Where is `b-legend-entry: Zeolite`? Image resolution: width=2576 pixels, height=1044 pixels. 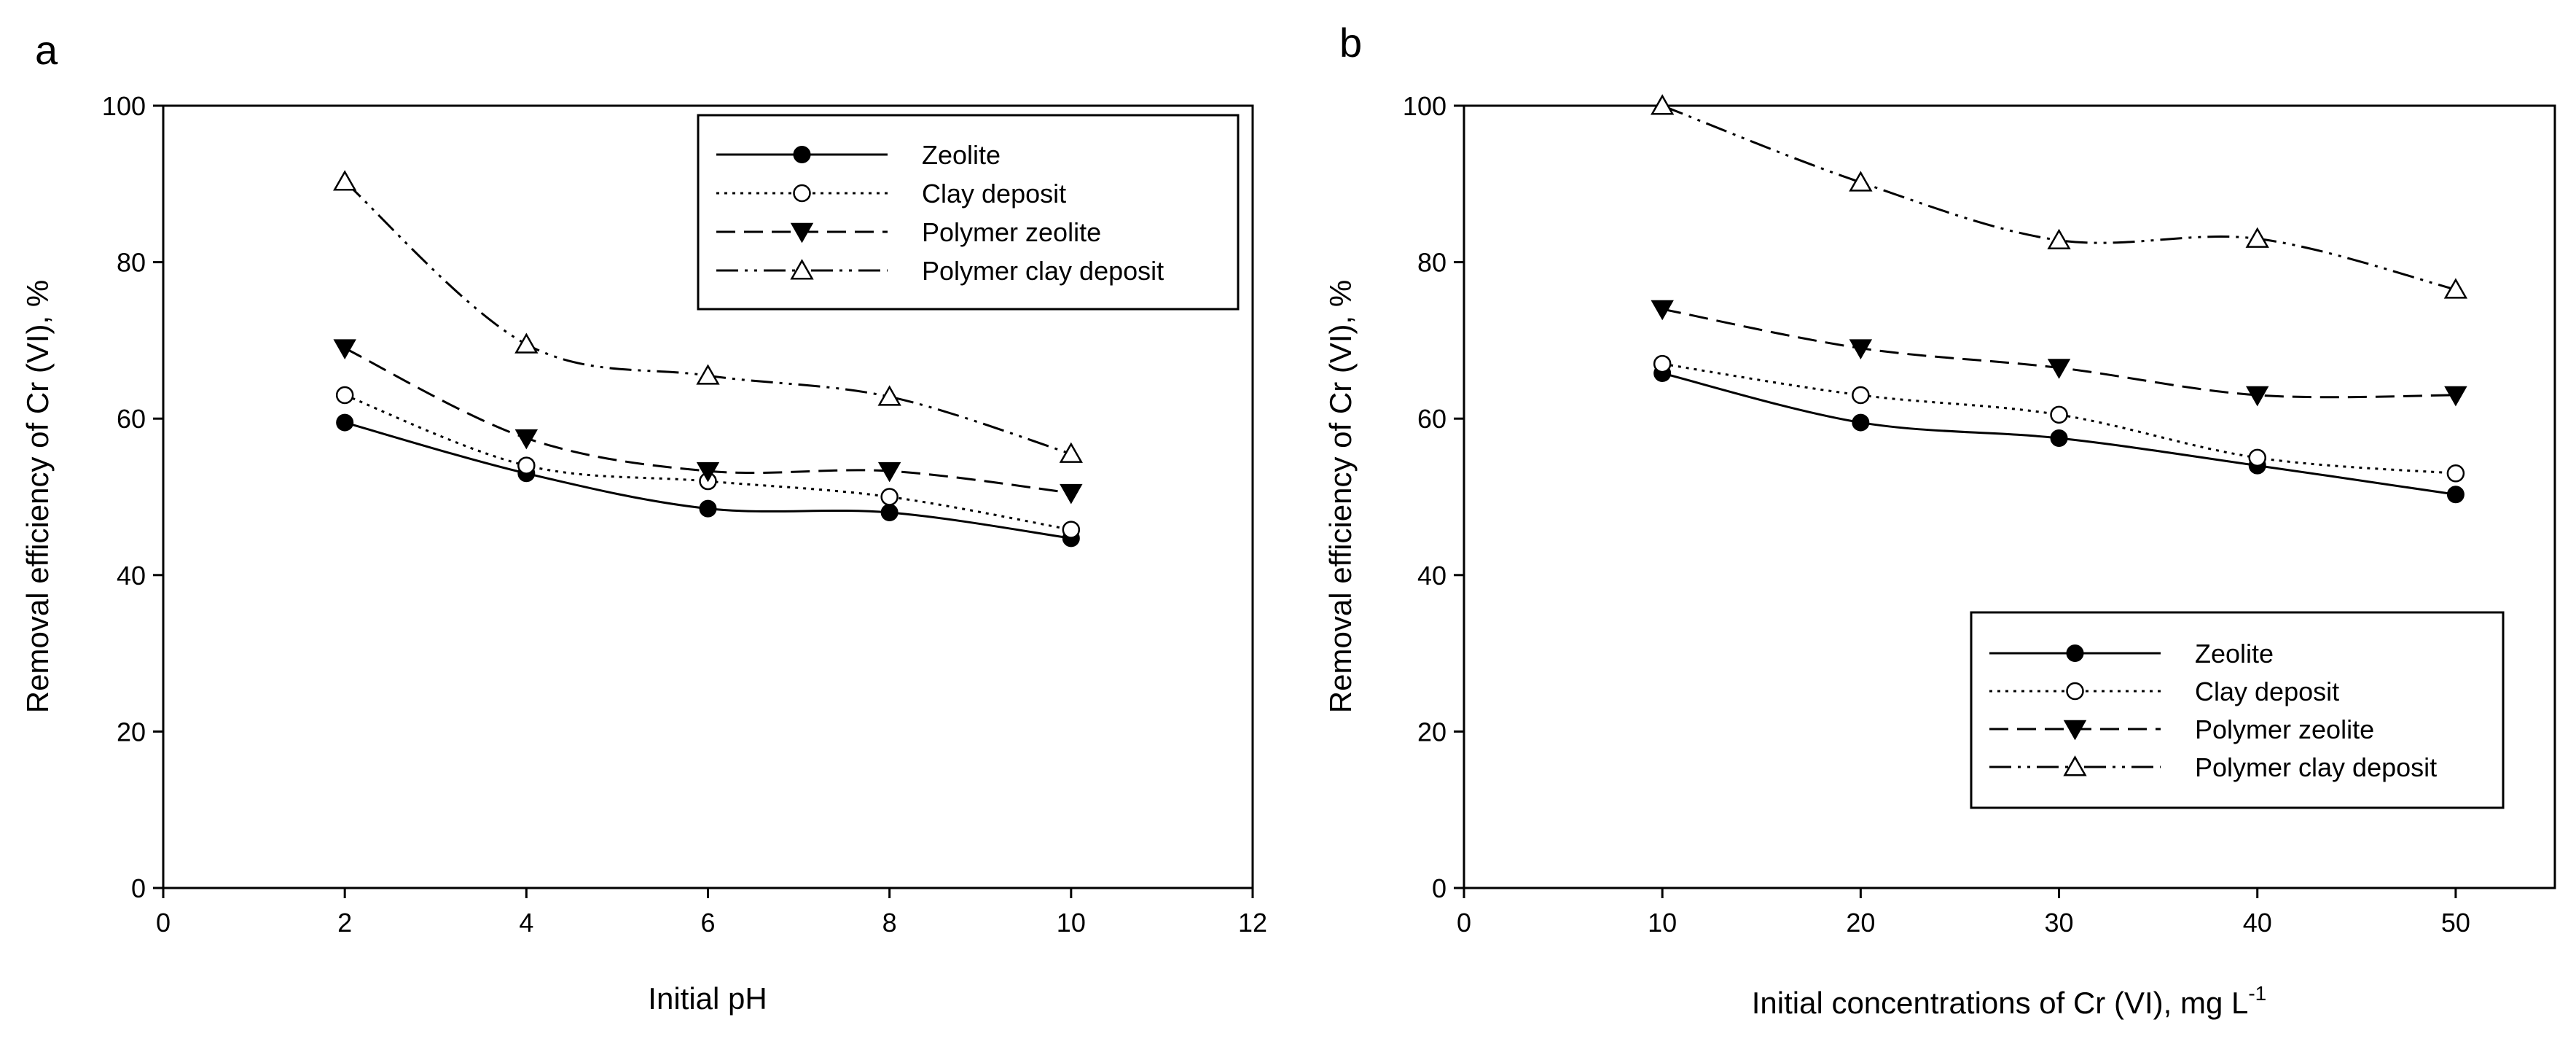 b-legend-entry: Zeolite is located at coordinates (2131, 654).